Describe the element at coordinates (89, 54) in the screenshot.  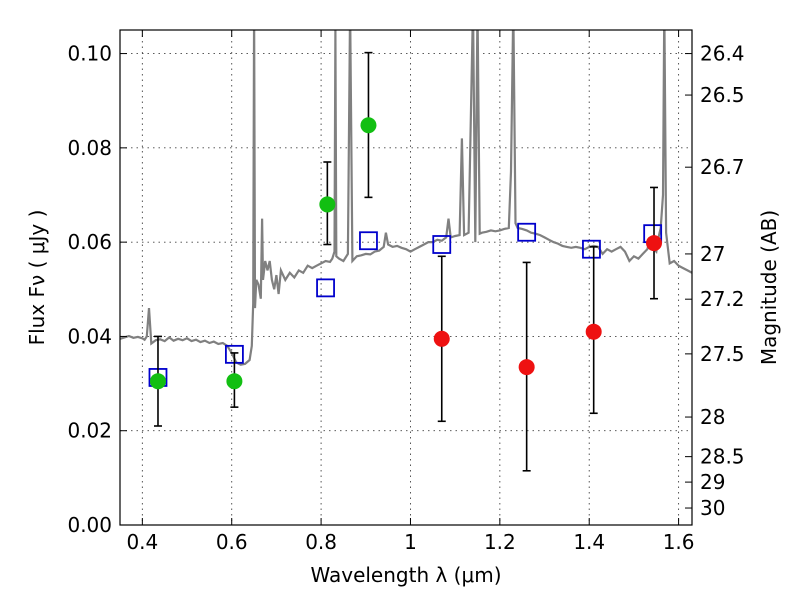
I see `y-tick-label: 0.10` at that location.